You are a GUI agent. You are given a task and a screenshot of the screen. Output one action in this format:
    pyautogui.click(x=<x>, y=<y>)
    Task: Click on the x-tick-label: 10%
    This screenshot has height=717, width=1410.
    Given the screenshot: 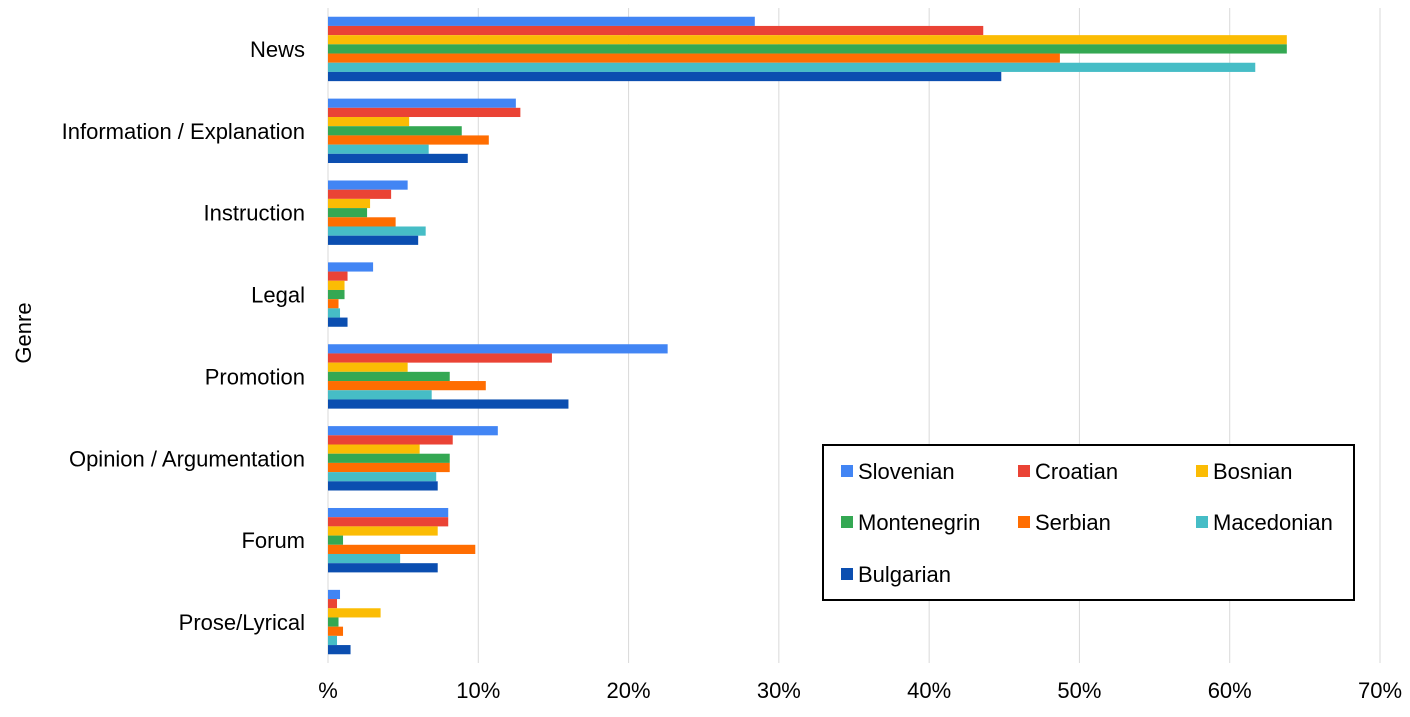 What is the action you would take?
    pyautogui.click(x=478, y=690)
    